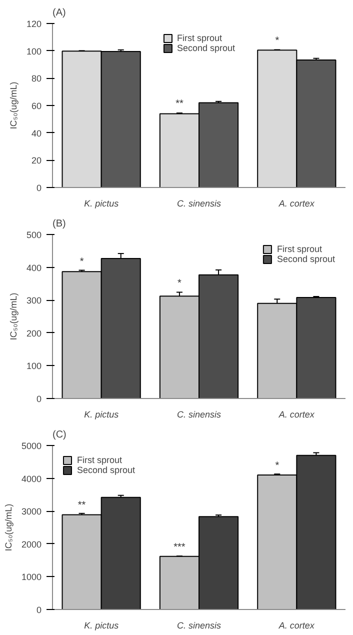  Describe the element at coordinates (34, 24) in the screenshot. I see `y-tick-label: 120` at that location.